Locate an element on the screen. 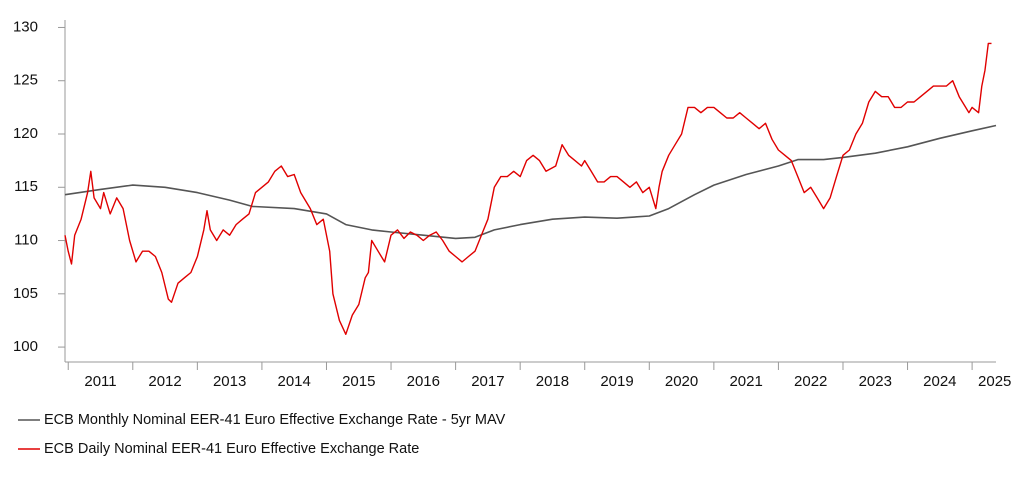 Image resolution: width=1022 pixels, height=485 pixels. y-tick-label: 105 is located at coordinates (25, 293).